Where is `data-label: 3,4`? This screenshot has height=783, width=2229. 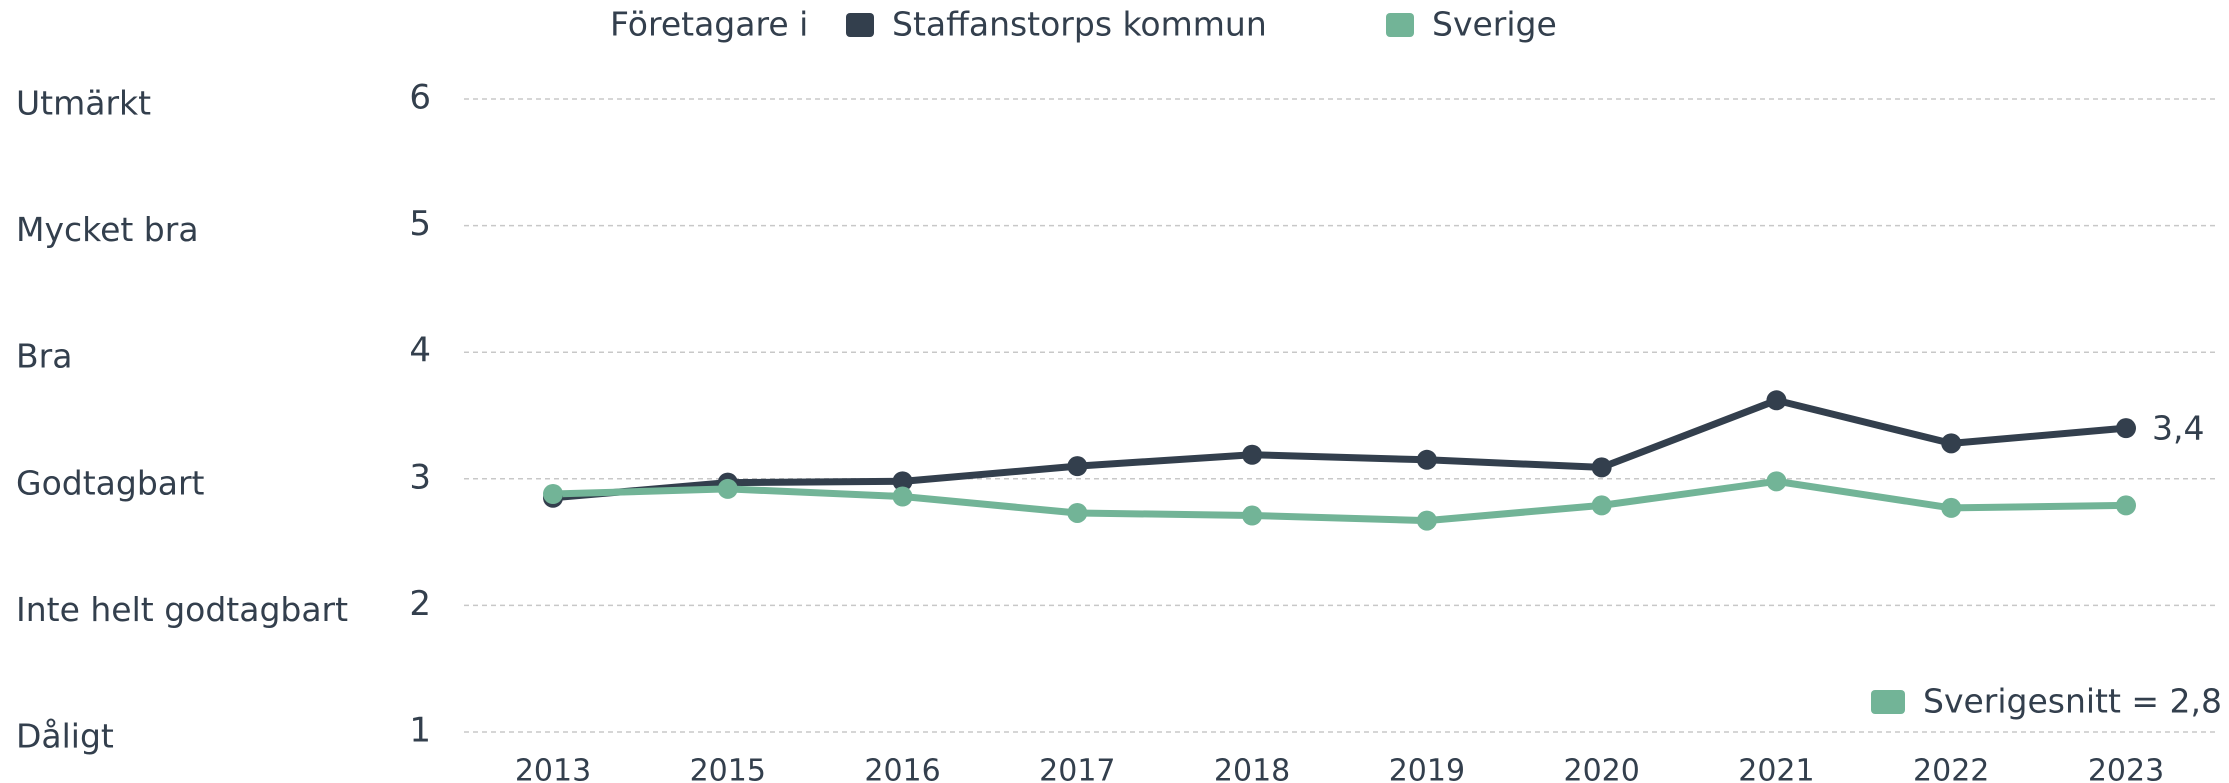
data-label: 3,4 is located at coordinates (2178, 428).